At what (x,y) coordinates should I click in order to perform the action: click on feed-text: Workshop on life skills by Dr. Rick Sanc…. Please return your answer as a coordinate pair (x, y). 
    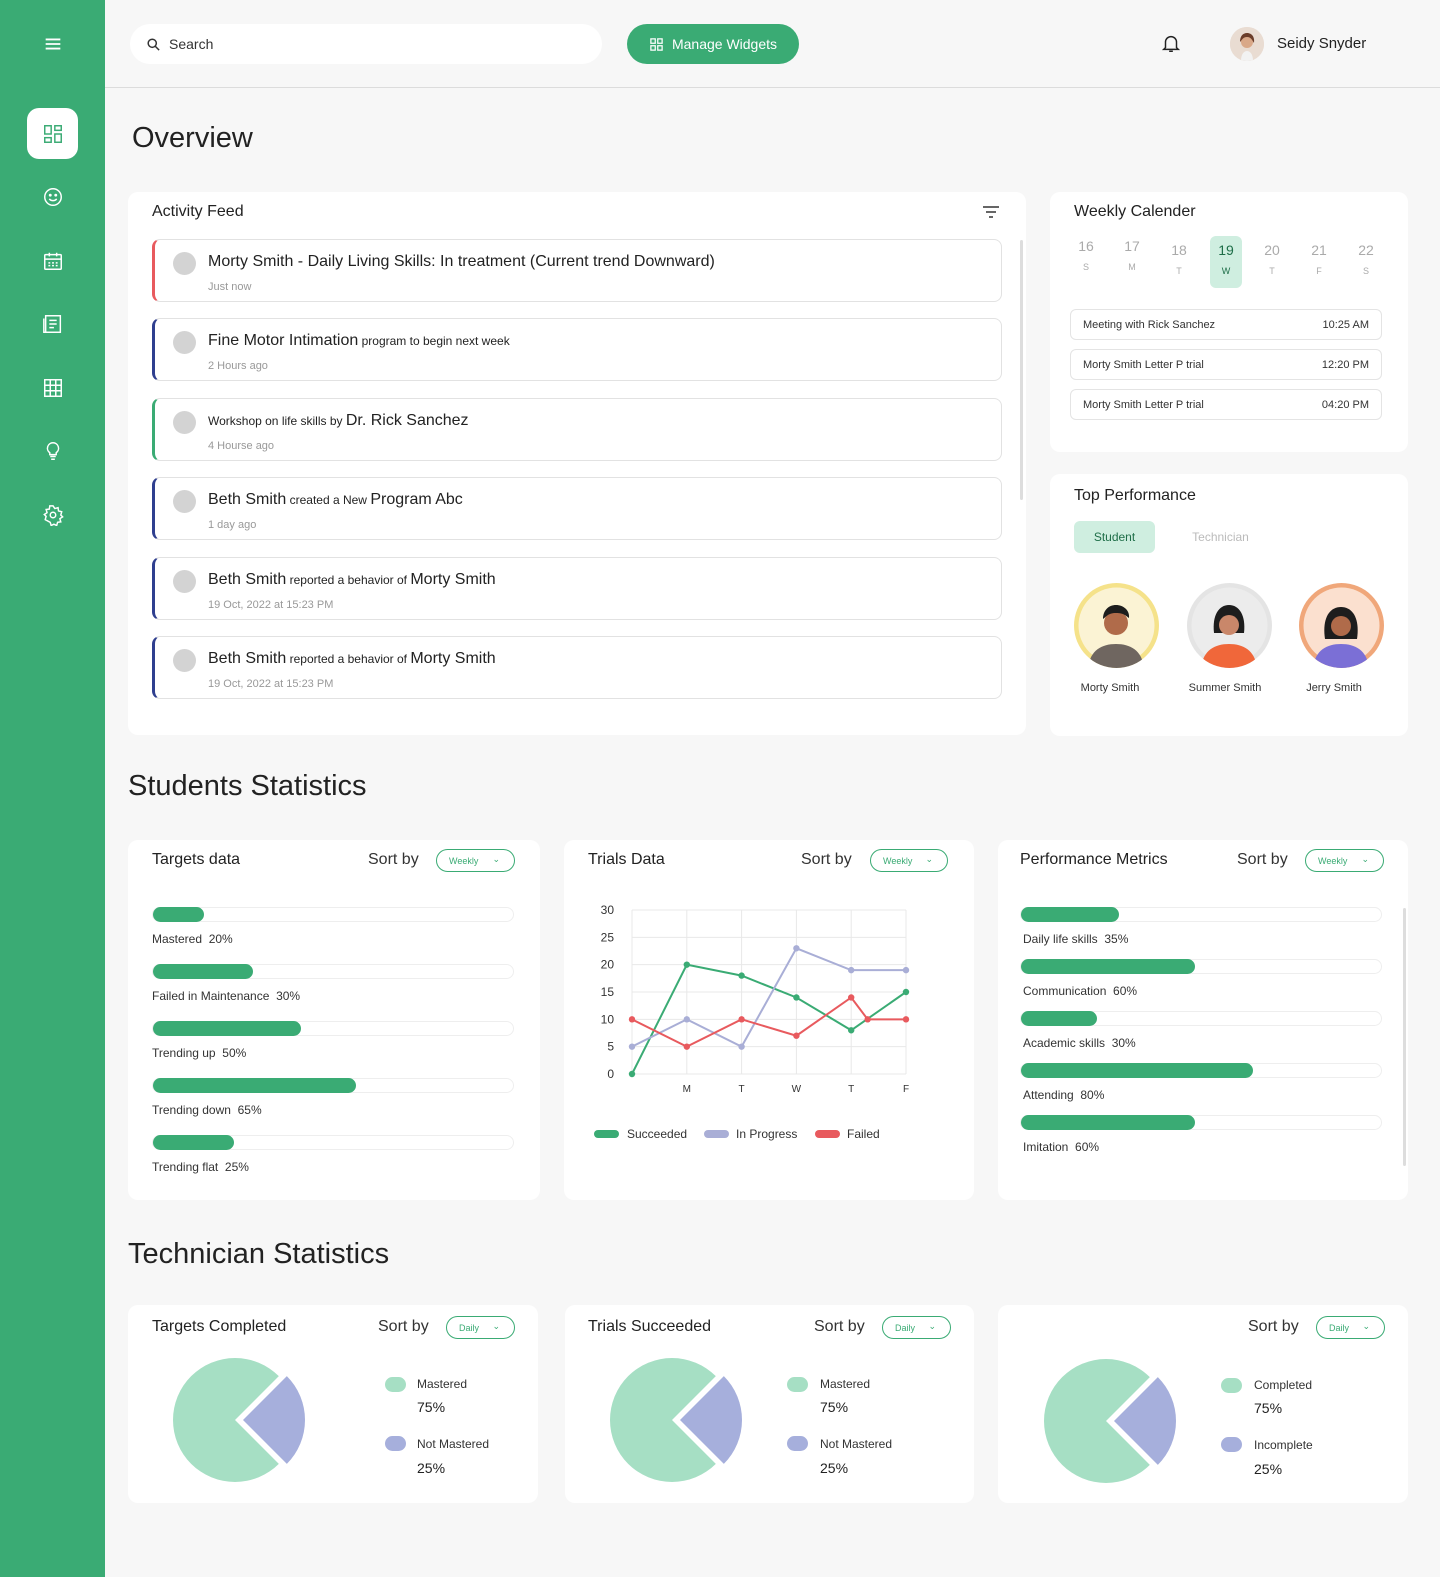
    Looking at the image, I should click on (338, 421).